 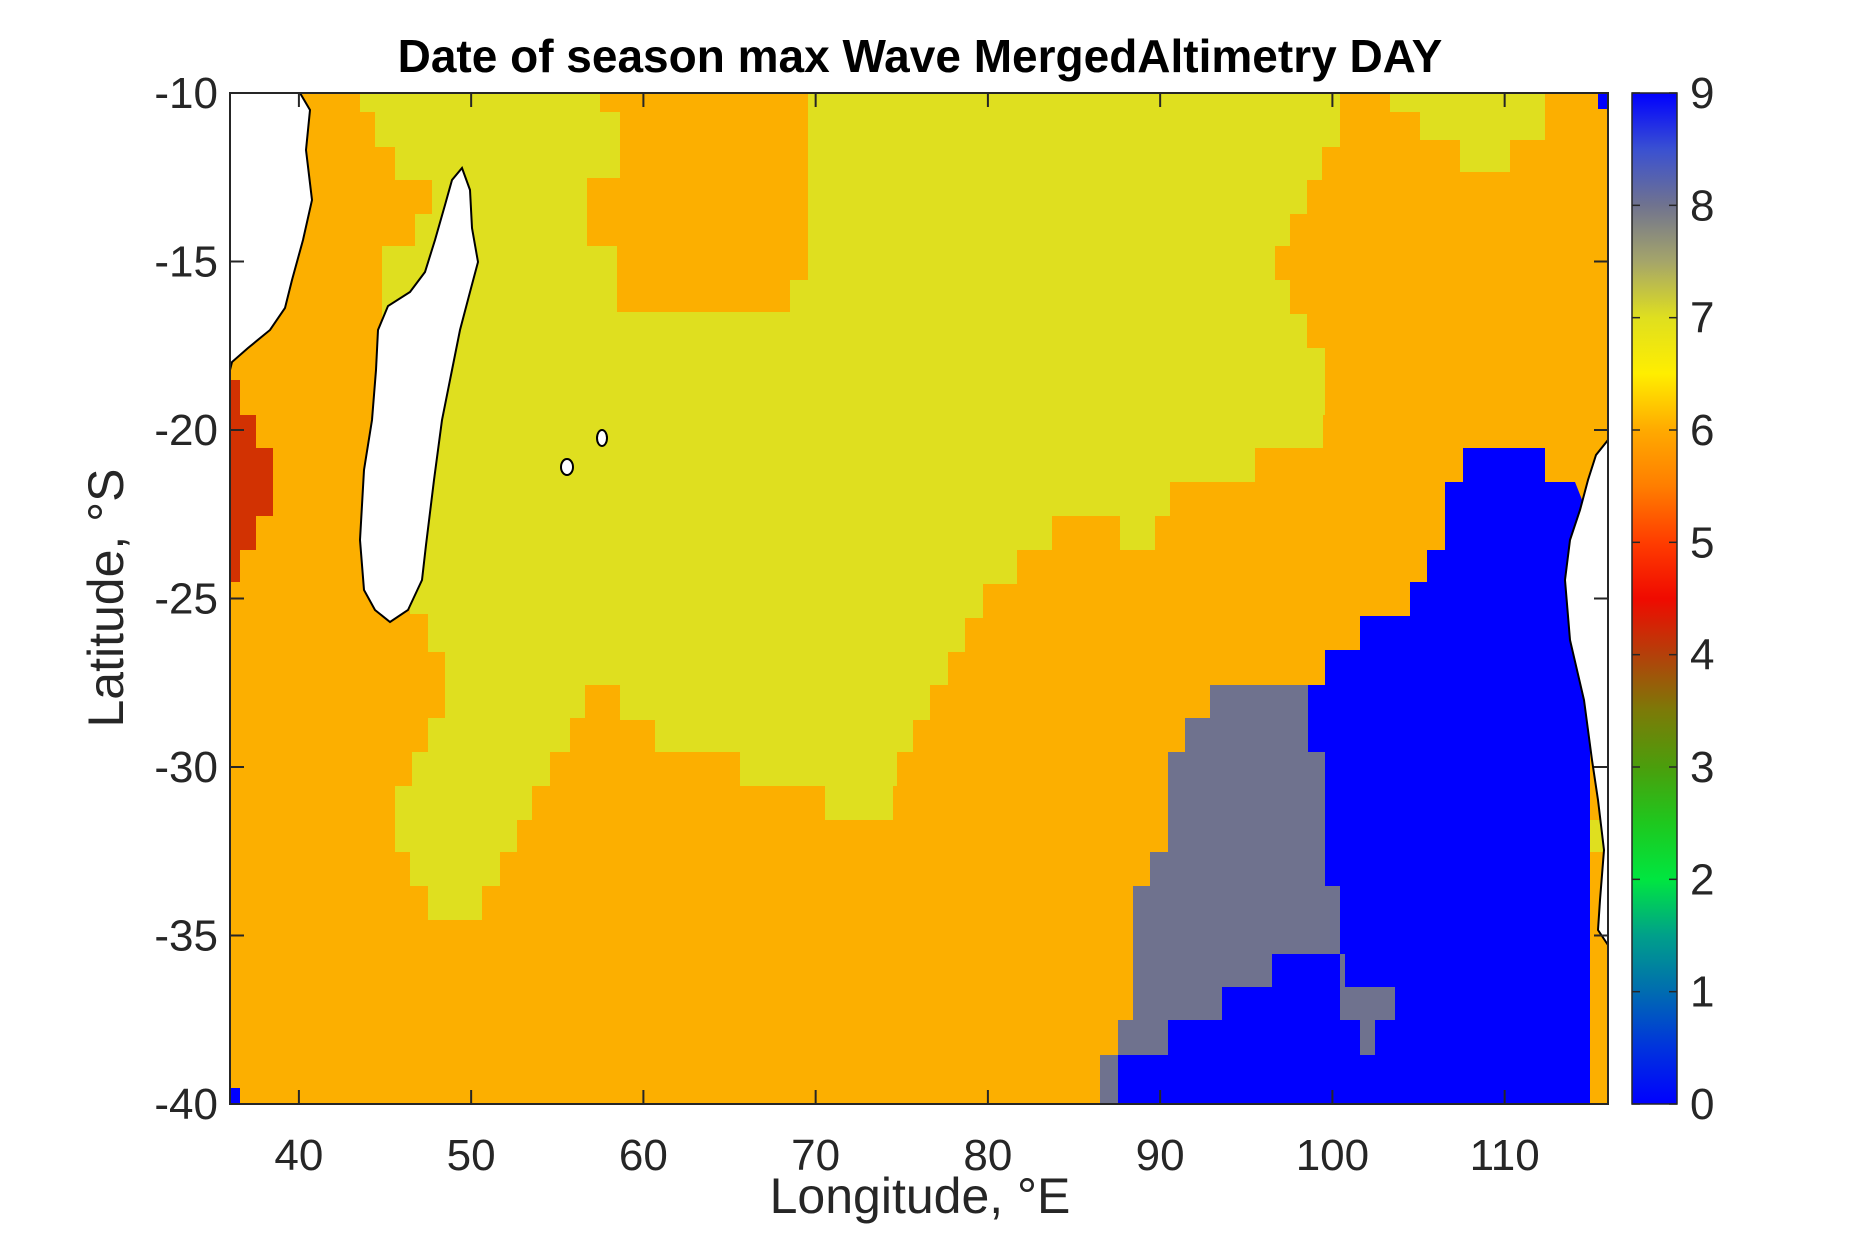 I want to click on land-madagascar, so click(x=419, y=395).